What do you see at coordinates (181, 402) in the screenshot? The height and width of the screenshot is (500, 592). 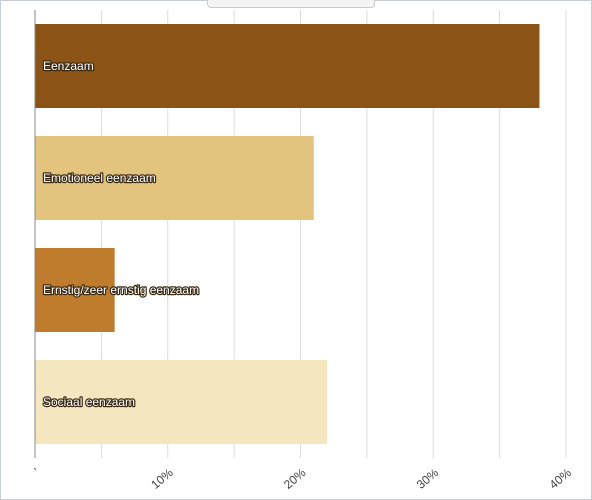 I see `bar-sociaal-eenzaam` at bounding box center [181, 402].